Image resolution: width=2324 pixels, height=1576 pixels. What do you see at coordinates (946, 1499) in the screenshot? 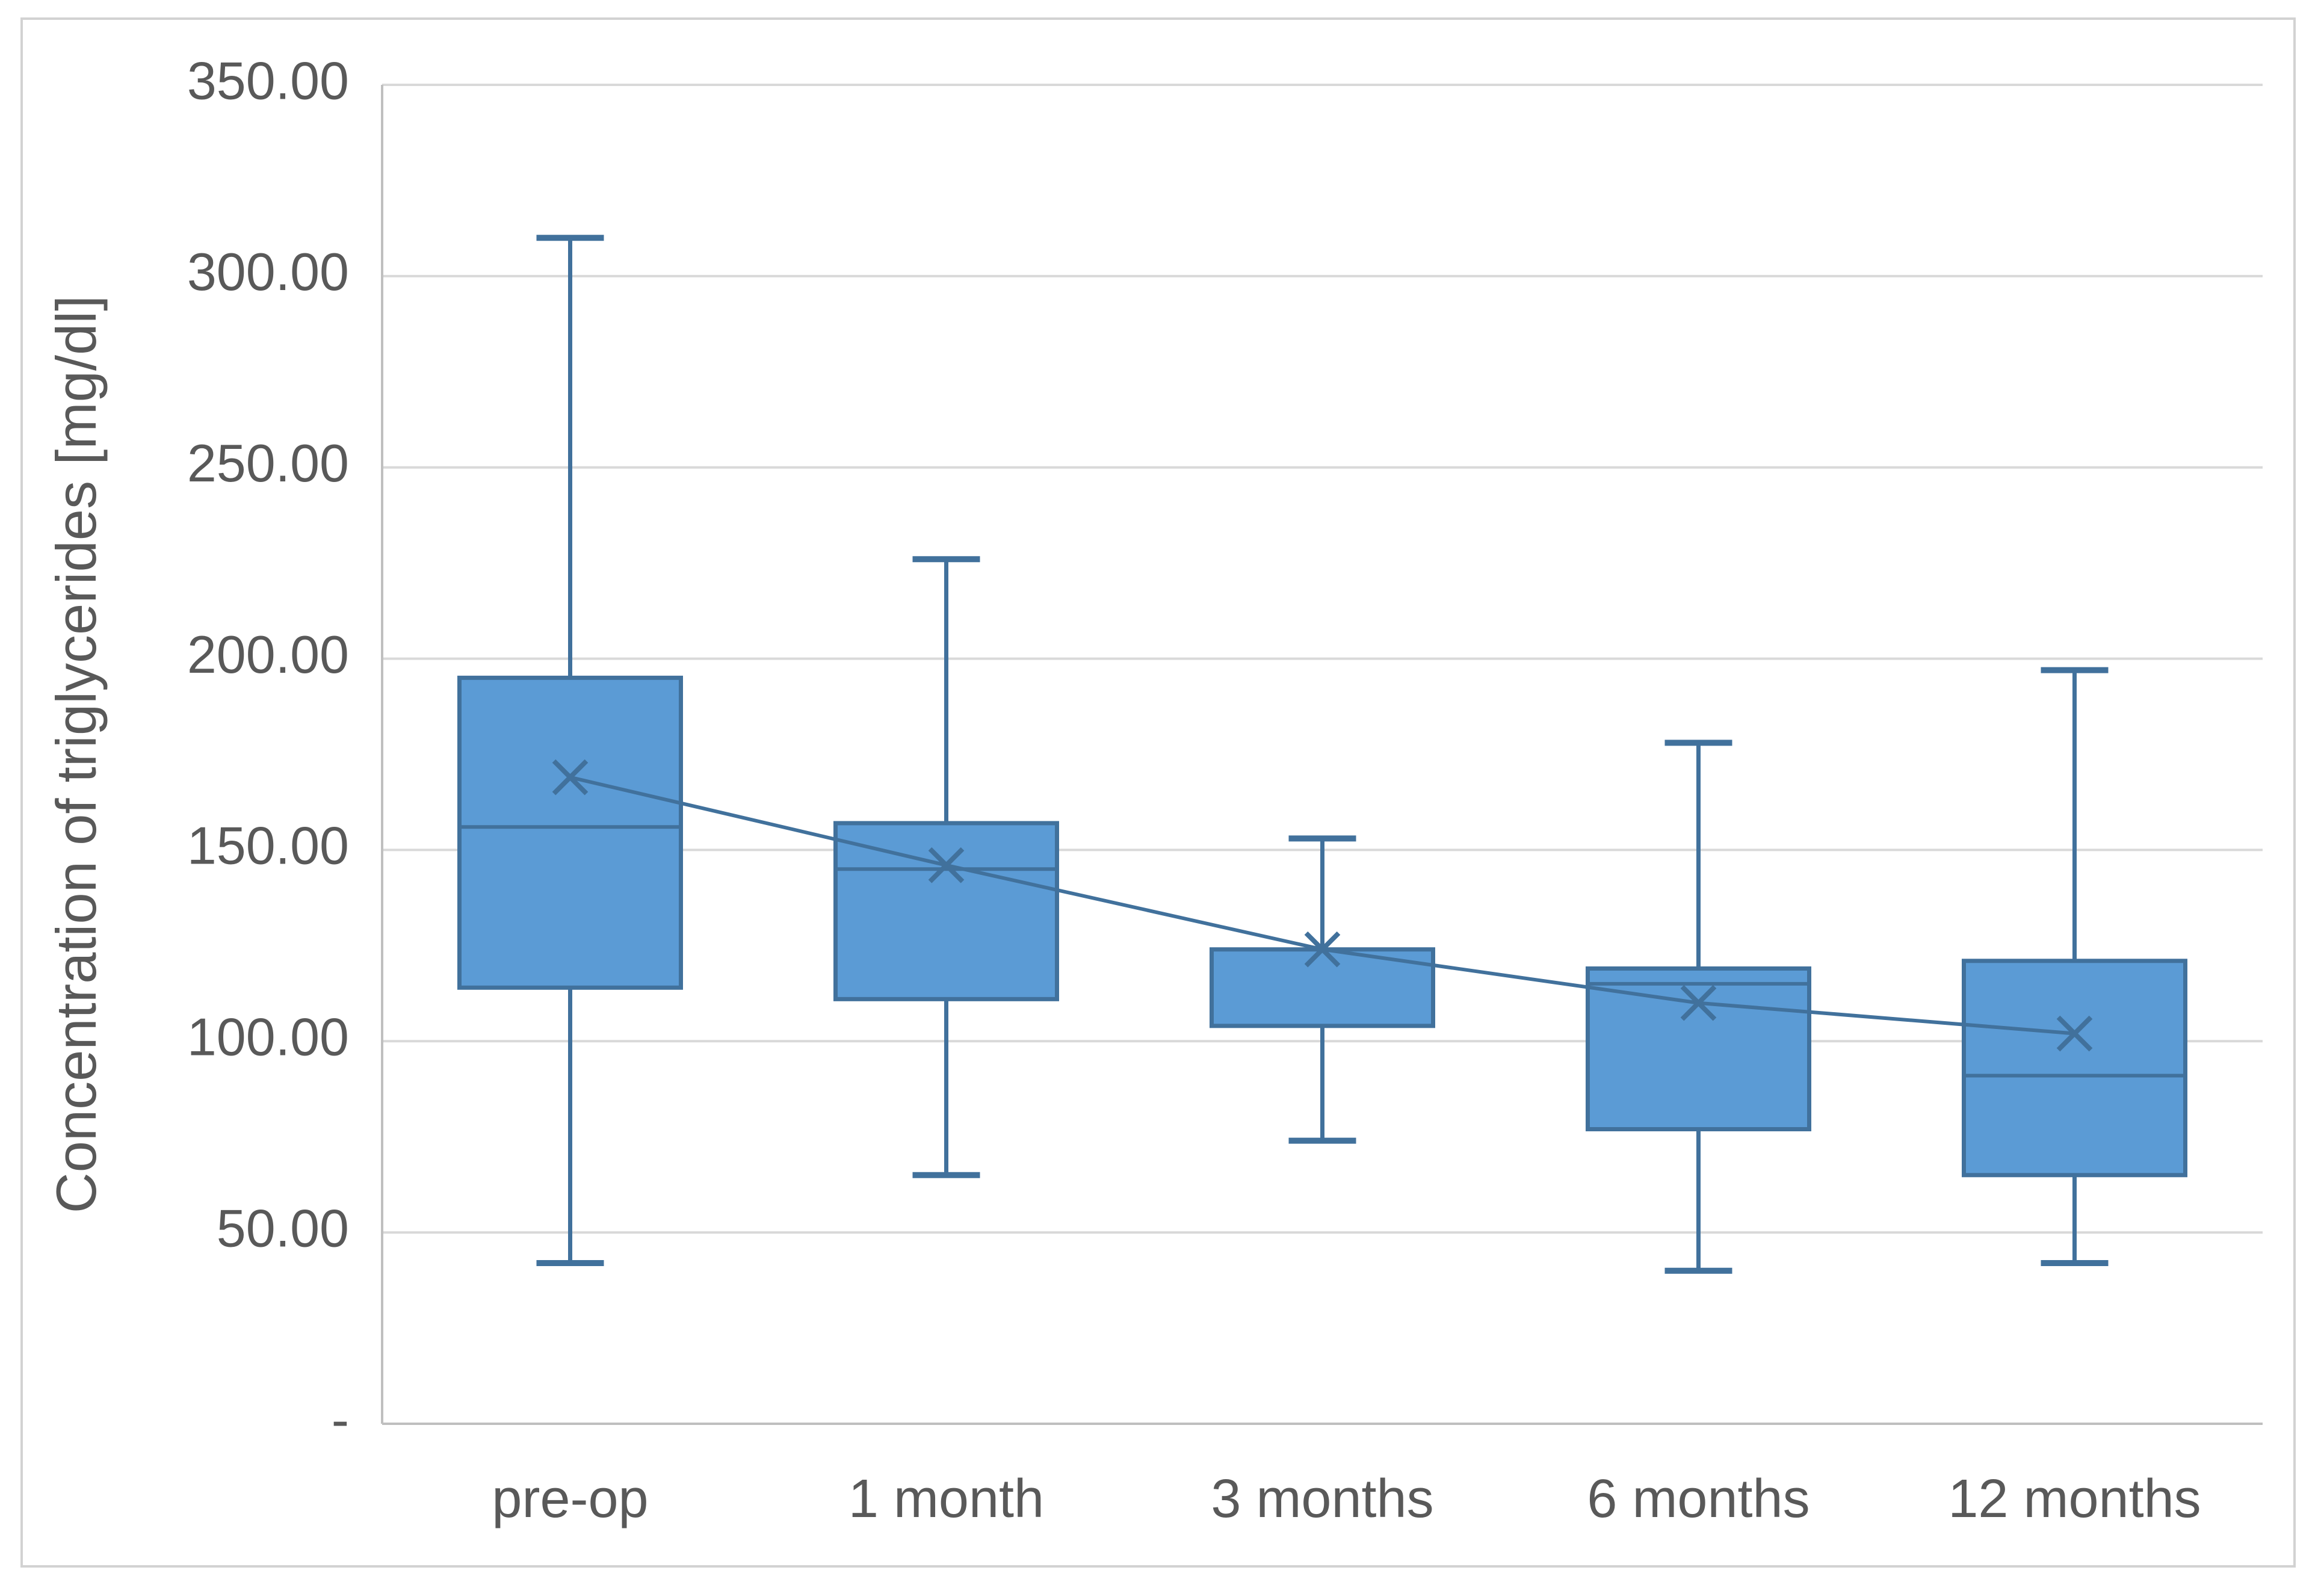
I see `x-category-label-1: 1 month` at bounding box center [946, 1499].